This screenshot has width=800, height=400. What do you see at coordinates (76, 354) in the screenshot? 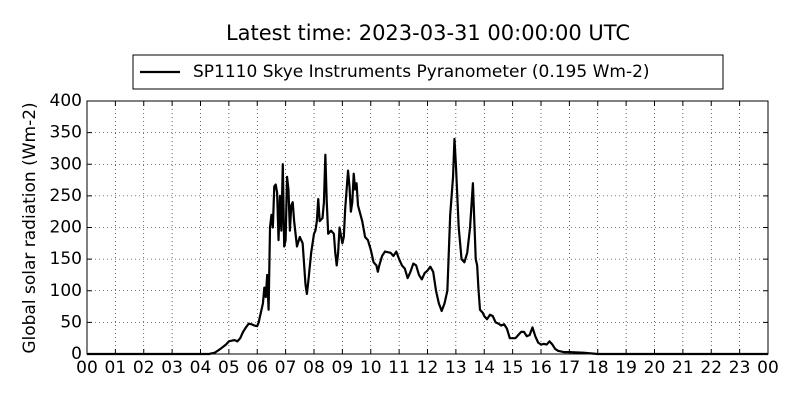
I see `y-tick-label: 0` at bounding box center [76, 354].